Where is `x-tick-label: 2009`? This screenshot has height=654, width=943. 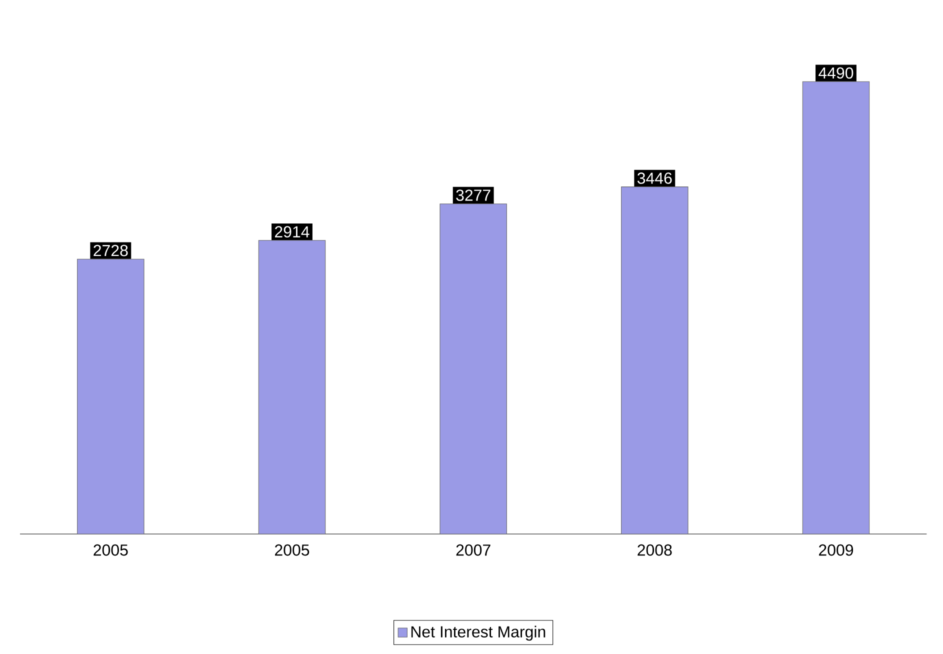 x-tick-label: 2009 is located at coordinates (836, 550).